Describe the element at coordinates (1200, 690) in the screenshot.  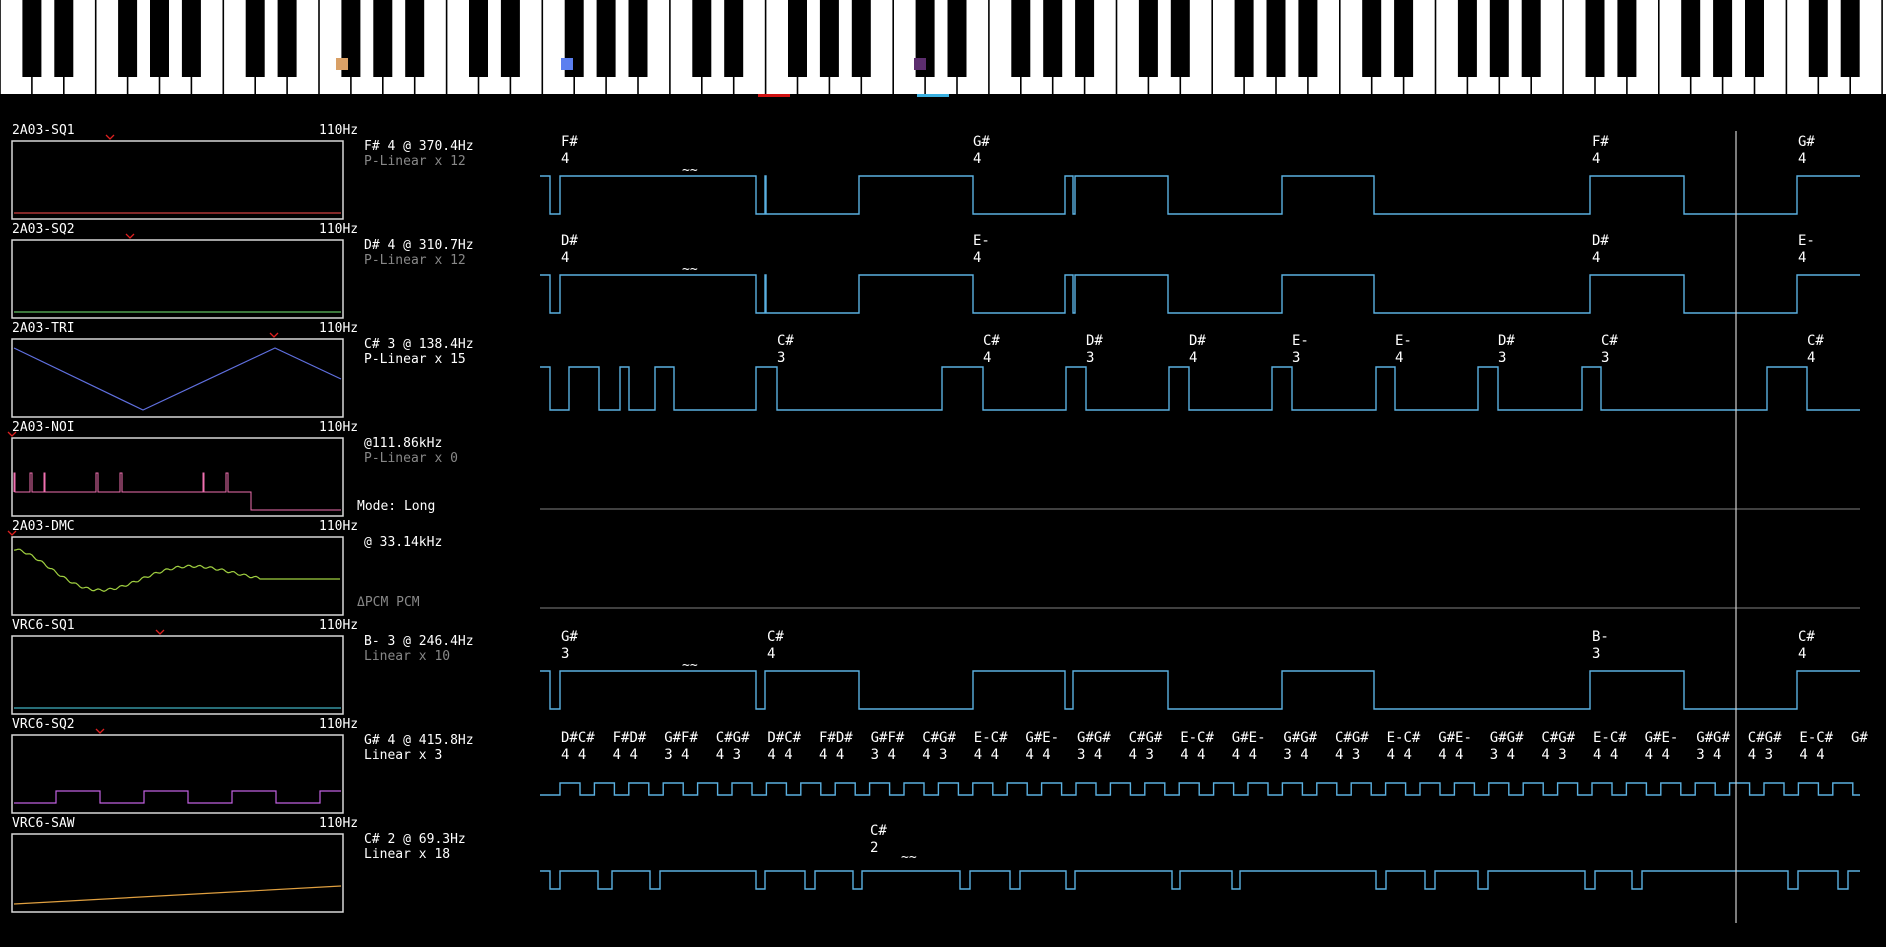
I see `roll-waveform` at that location.